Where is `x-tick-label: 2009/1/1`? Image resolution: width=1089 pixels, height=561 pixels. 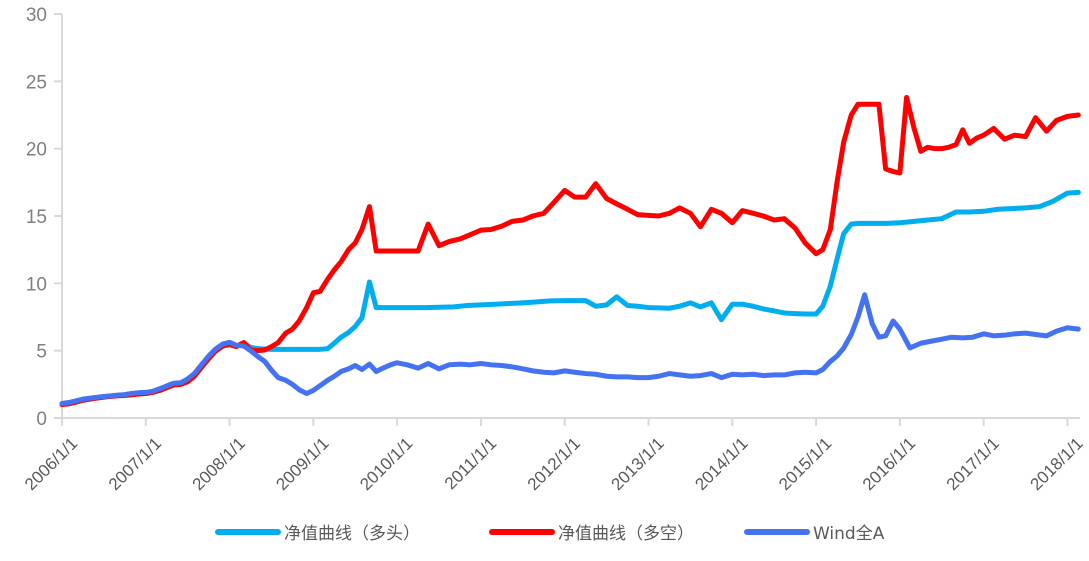
x-tick-label: 2009/1/1 is located at coordinates (302, 464).